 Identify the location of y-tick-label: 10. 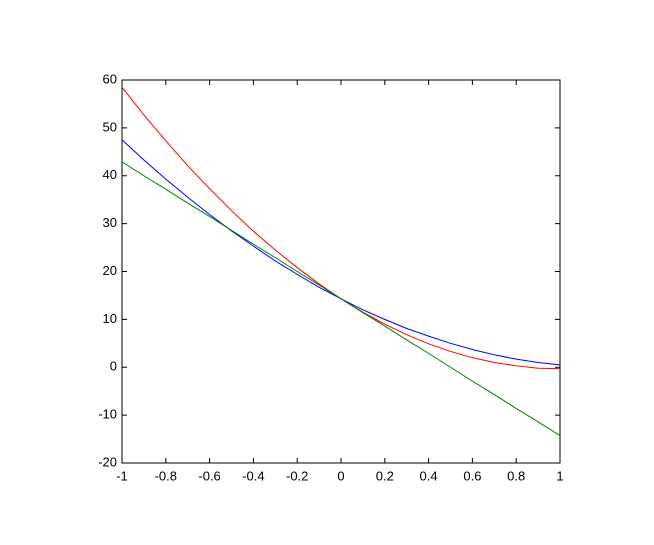
(110, 318).